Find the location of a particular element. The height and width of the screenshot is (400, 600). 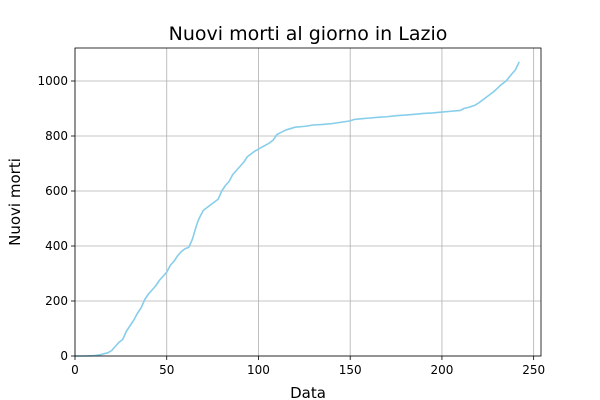

x-tick-label: 150 is located at coordinates (350, 370).